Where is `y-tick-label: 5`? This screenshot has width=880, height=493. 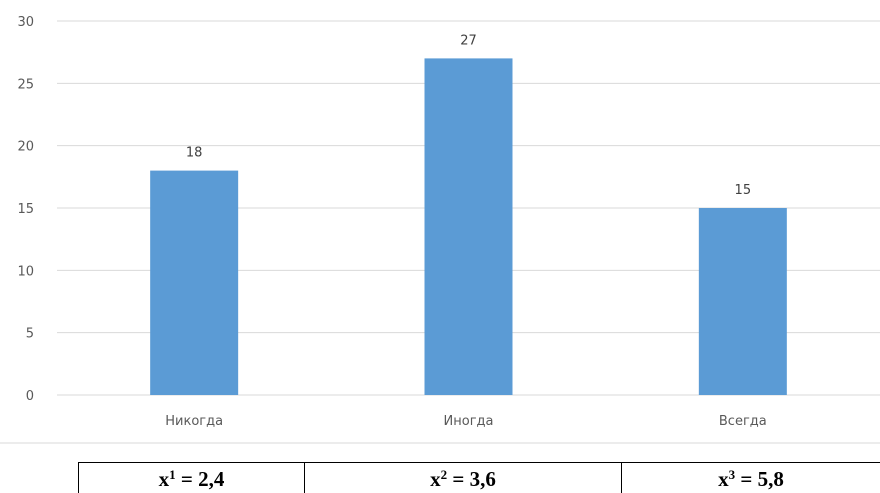
y-tick-label: 5 is located at coordinates (30, 334).